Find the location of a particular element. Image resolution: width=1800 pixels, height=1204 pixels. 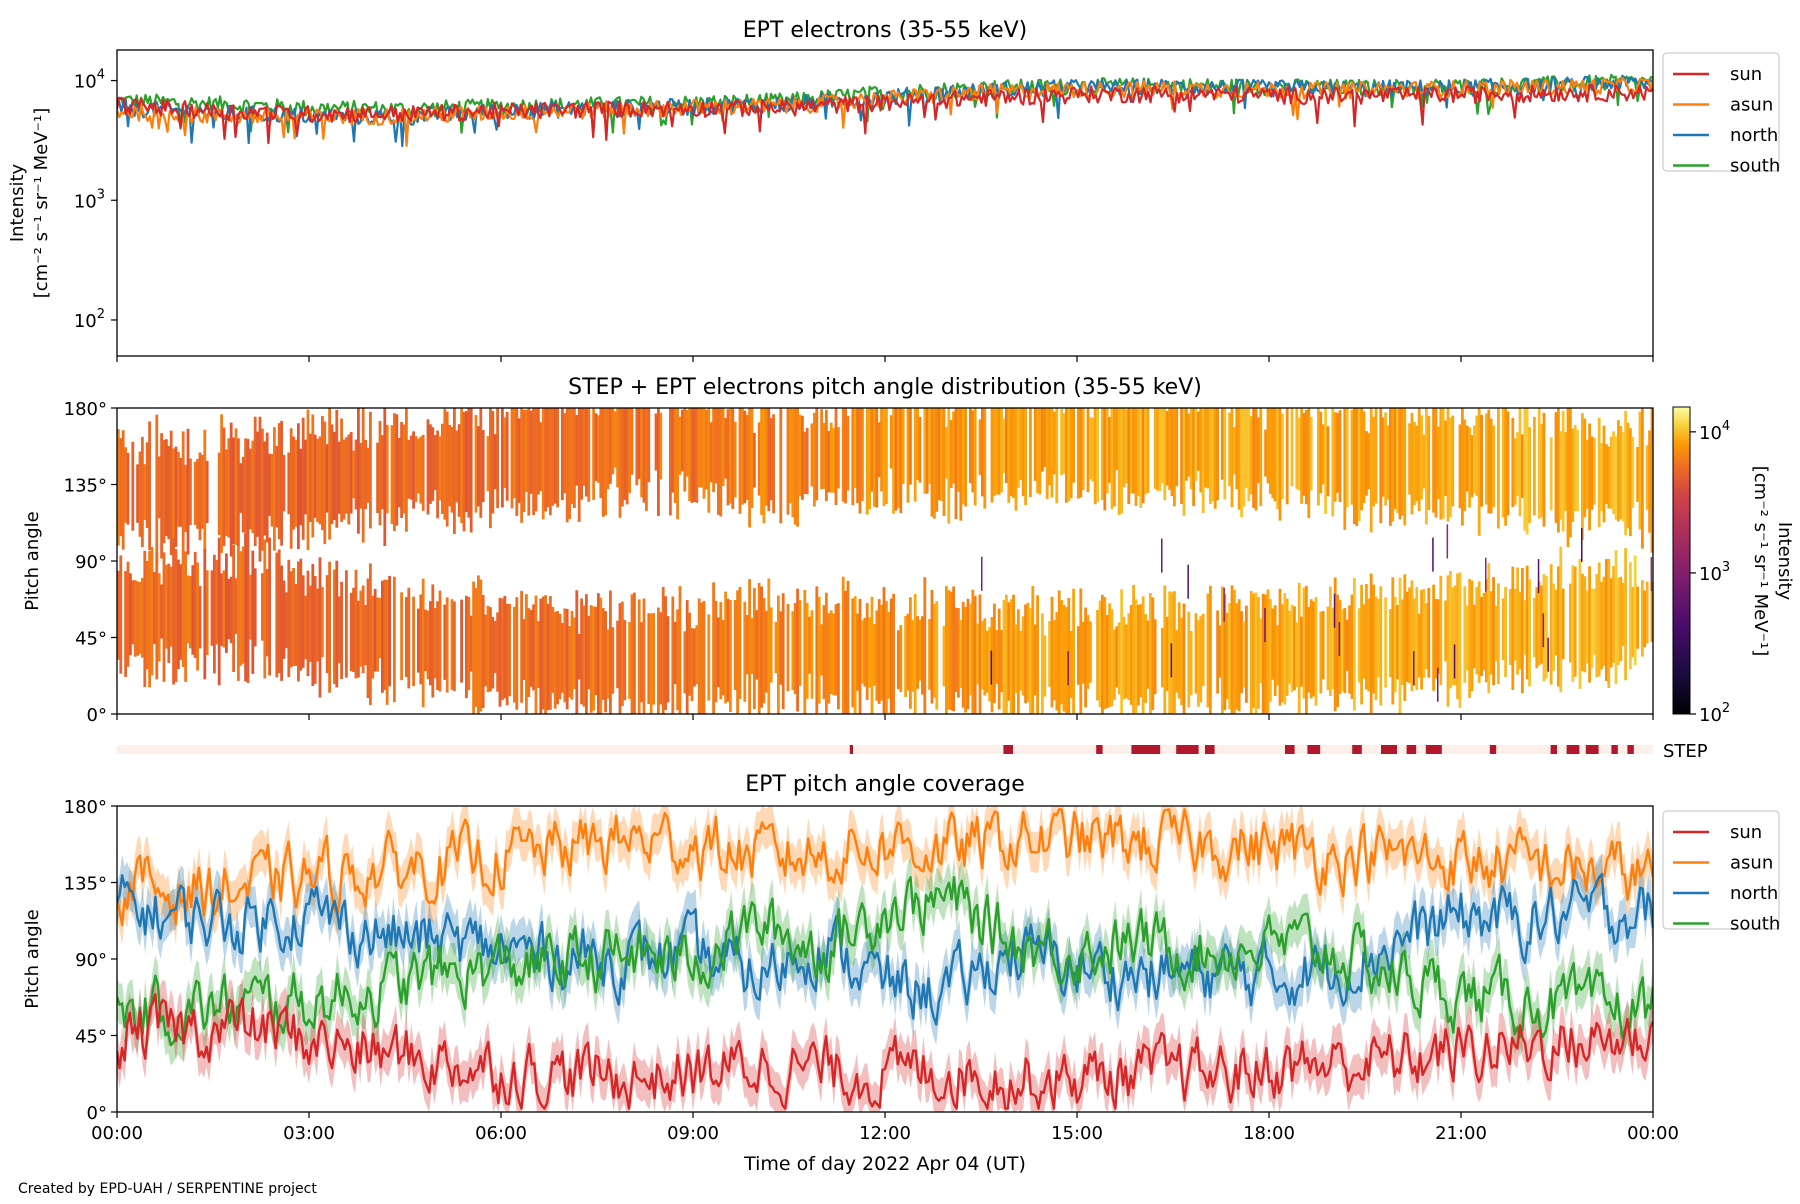

panel4-ytick-label-3: 135° is located at coordinates (85, 884).